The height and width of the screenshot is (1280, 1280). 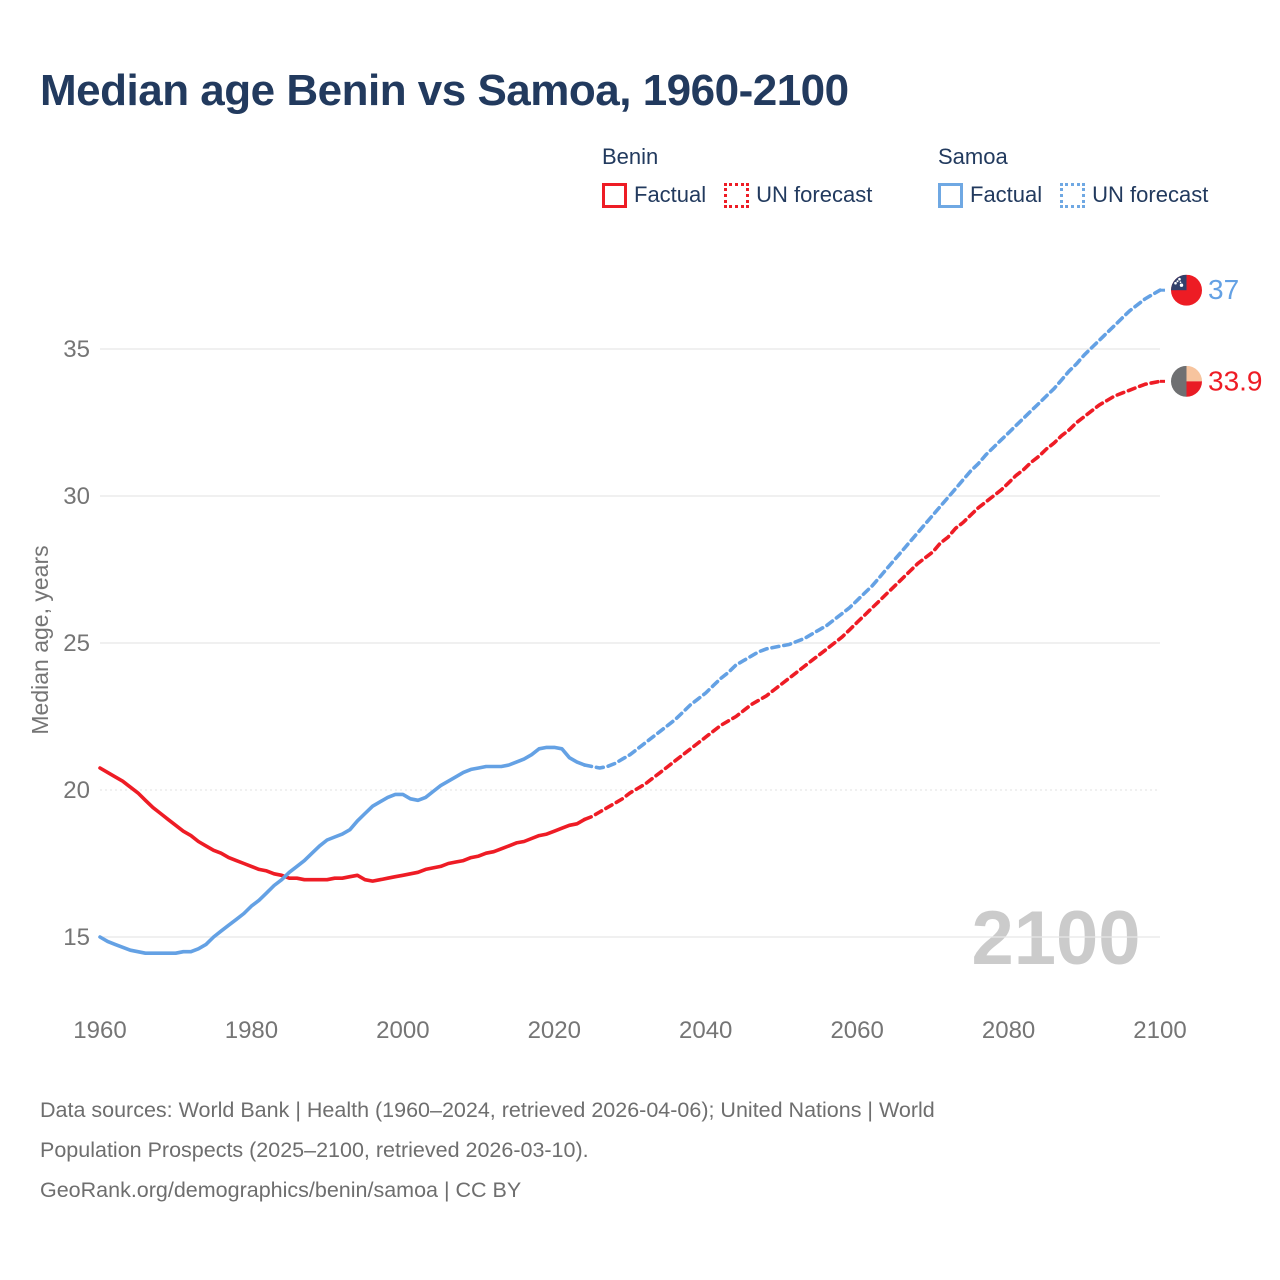 What do you see at coordinates (1055, 938) in the screenshot?
I see `watermark-year: 2100` at bounding box center [1055, 938].